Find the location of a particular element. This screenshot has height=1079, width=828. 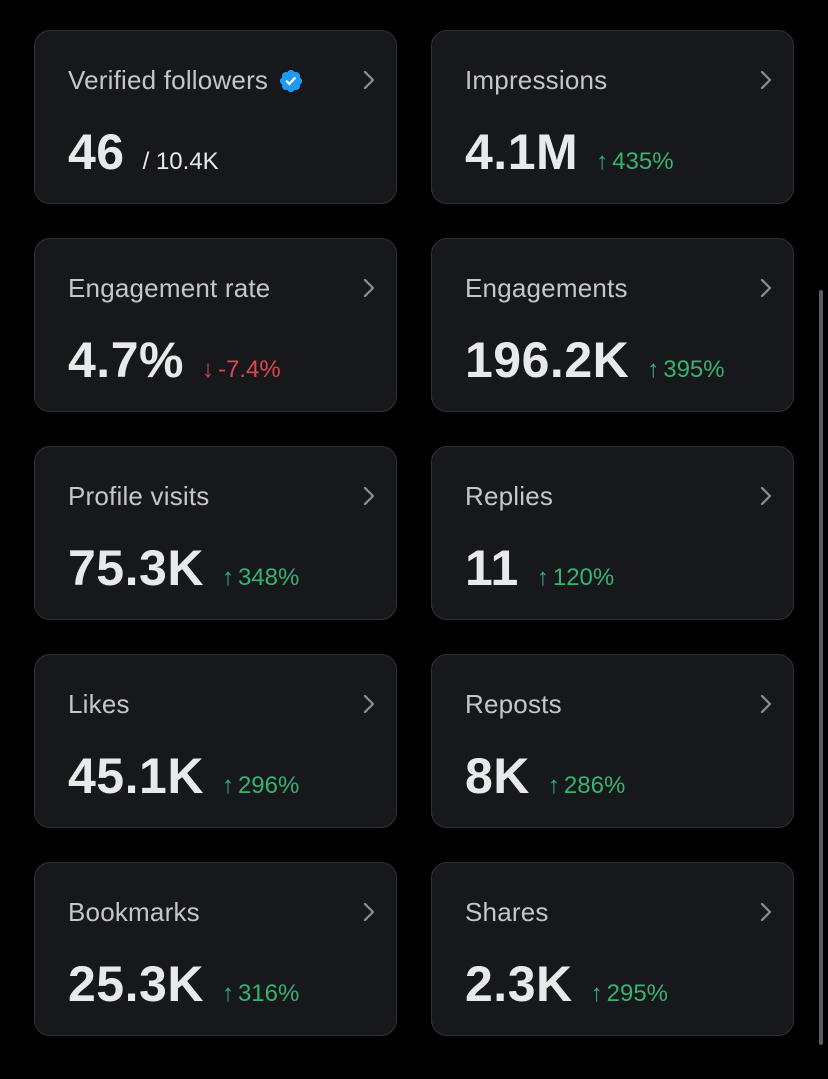

metric-value-row: 46 / 10.4K is located at coordinates (143, 152).